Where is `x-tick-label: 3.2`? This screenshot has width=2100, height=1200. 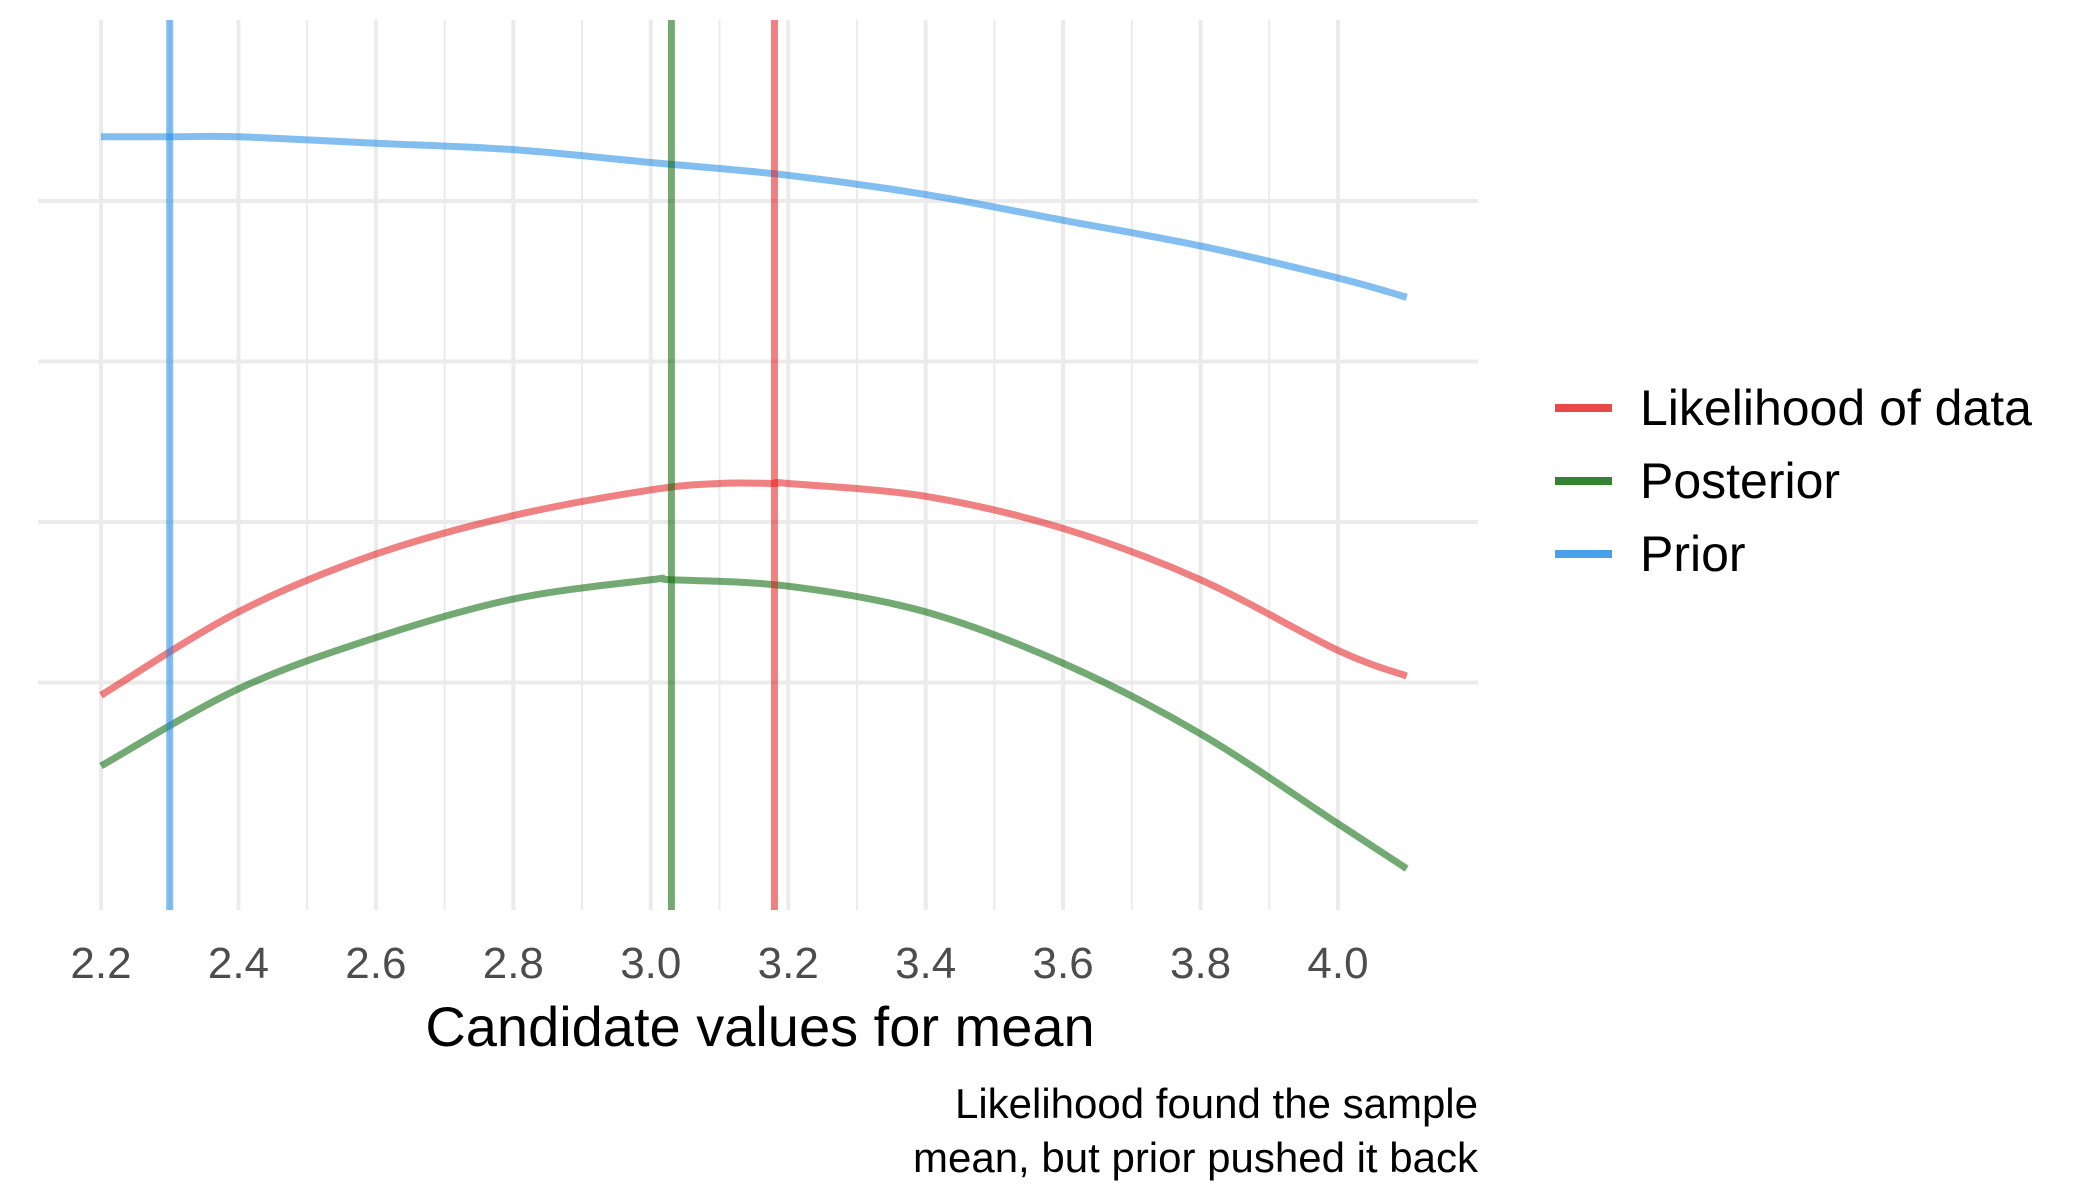
x-tick-label: 3.2 is located at coordinates (788, 963).